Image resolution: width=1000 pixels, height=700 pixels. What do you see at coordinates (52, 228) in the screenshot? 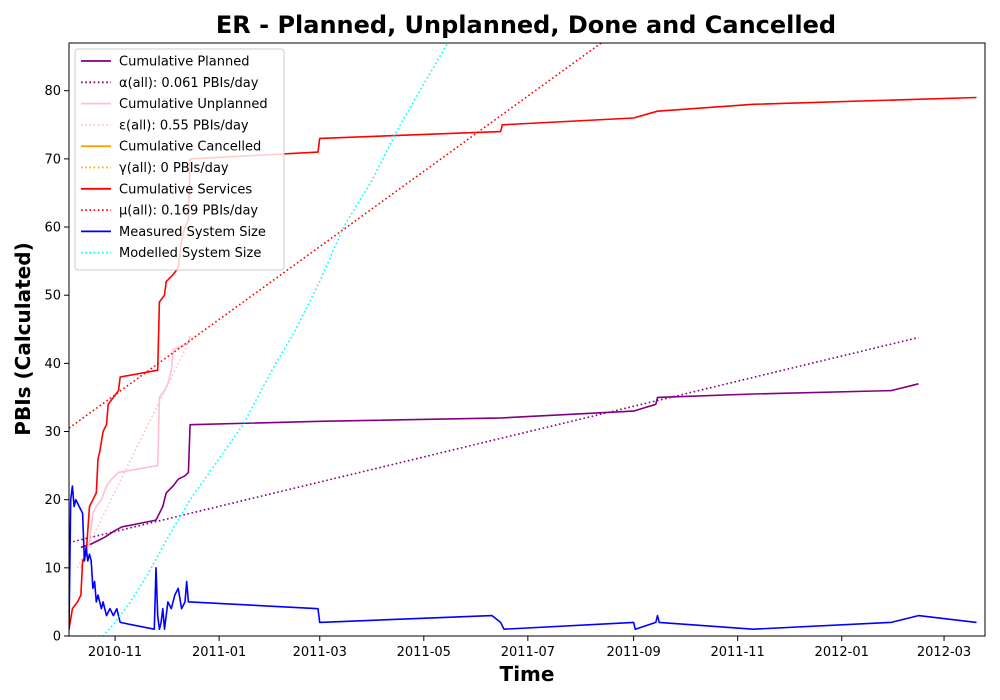
I see `y-tick-label: 60` at bounding box center [52, 228].